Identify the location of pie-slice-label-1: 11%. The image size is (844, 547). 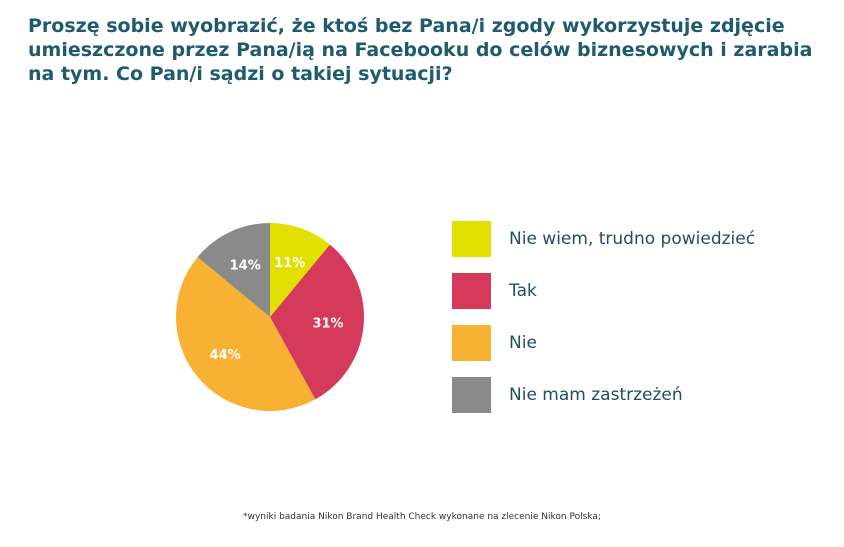
(289, 263).